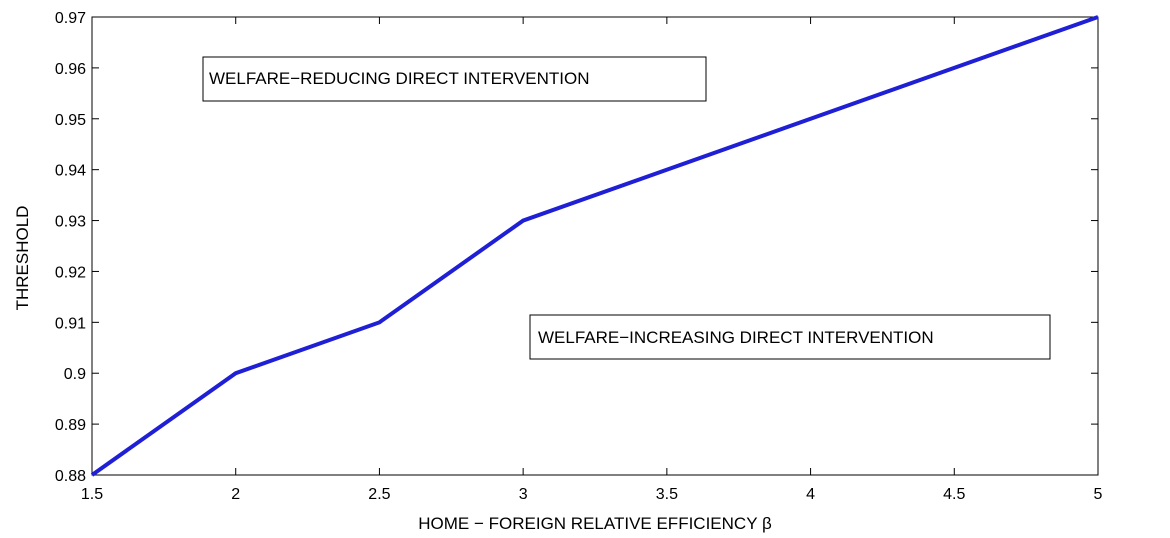 The image size is (1170, 538). Describe the element at coordinates (70, 425) in the screenshot. I see `y-tick-label: 0.89` at that location.